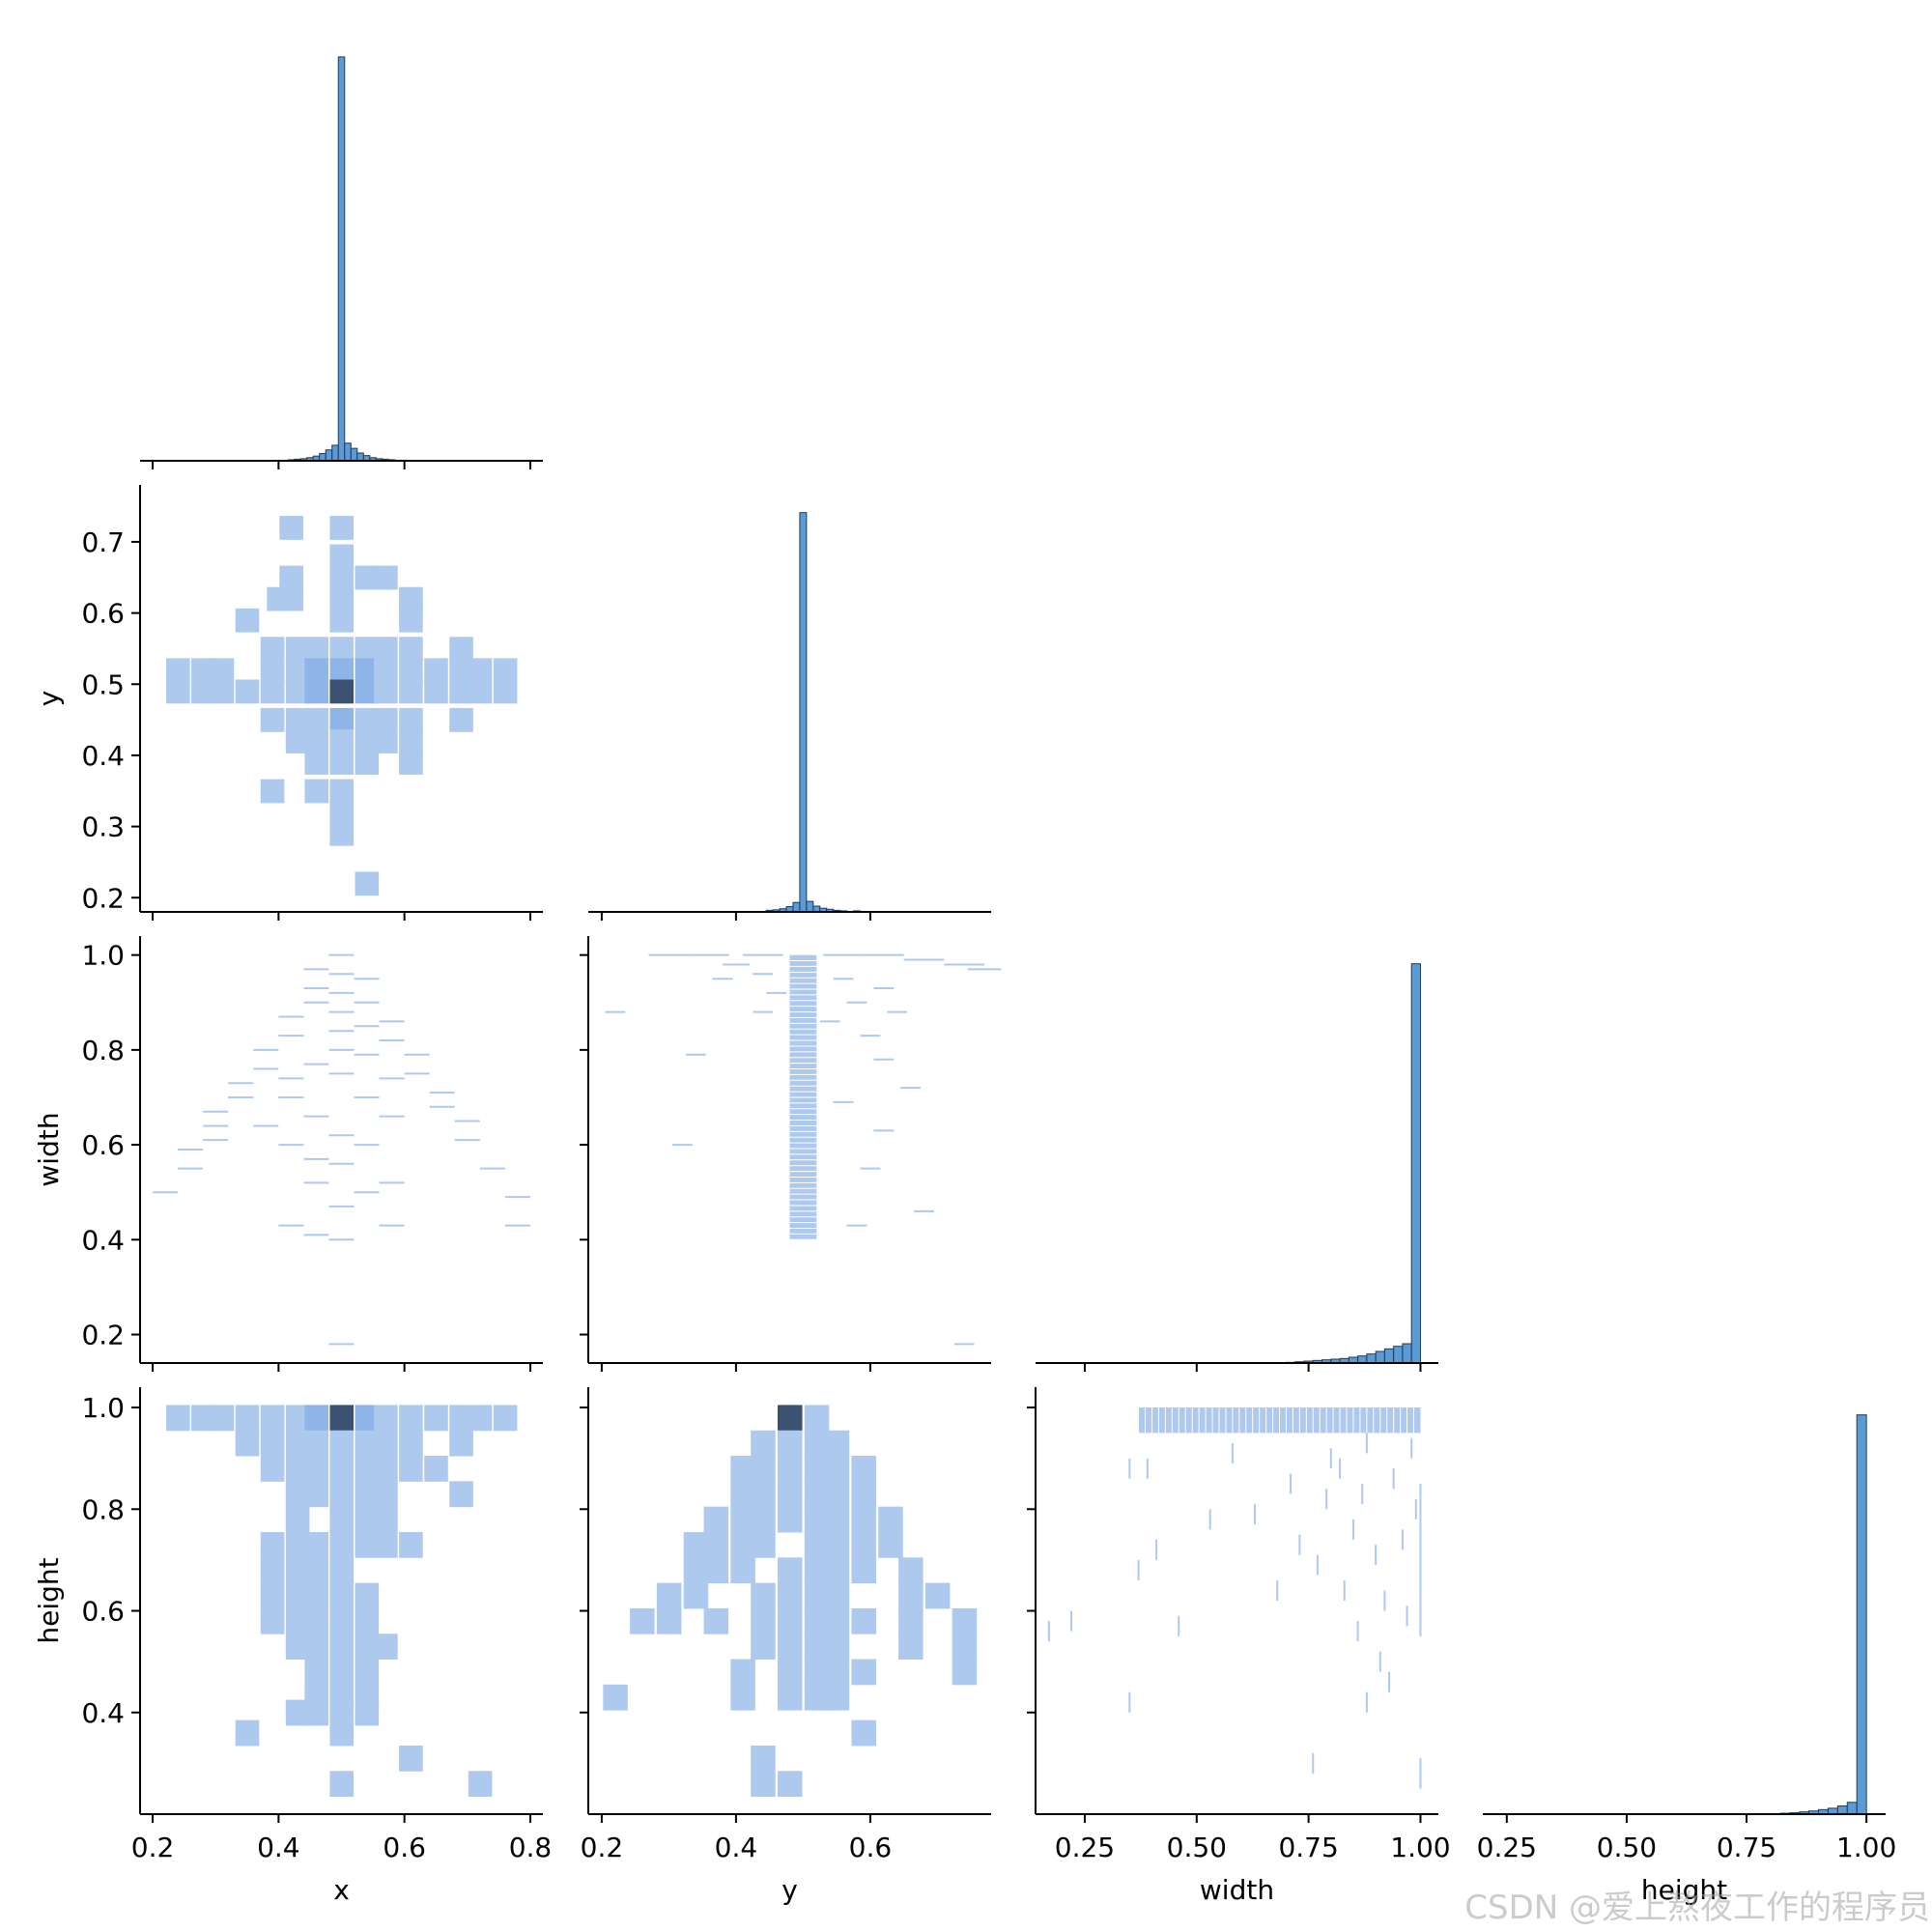  I want to click on y-tick-label: 0.2, so click(103, 898).